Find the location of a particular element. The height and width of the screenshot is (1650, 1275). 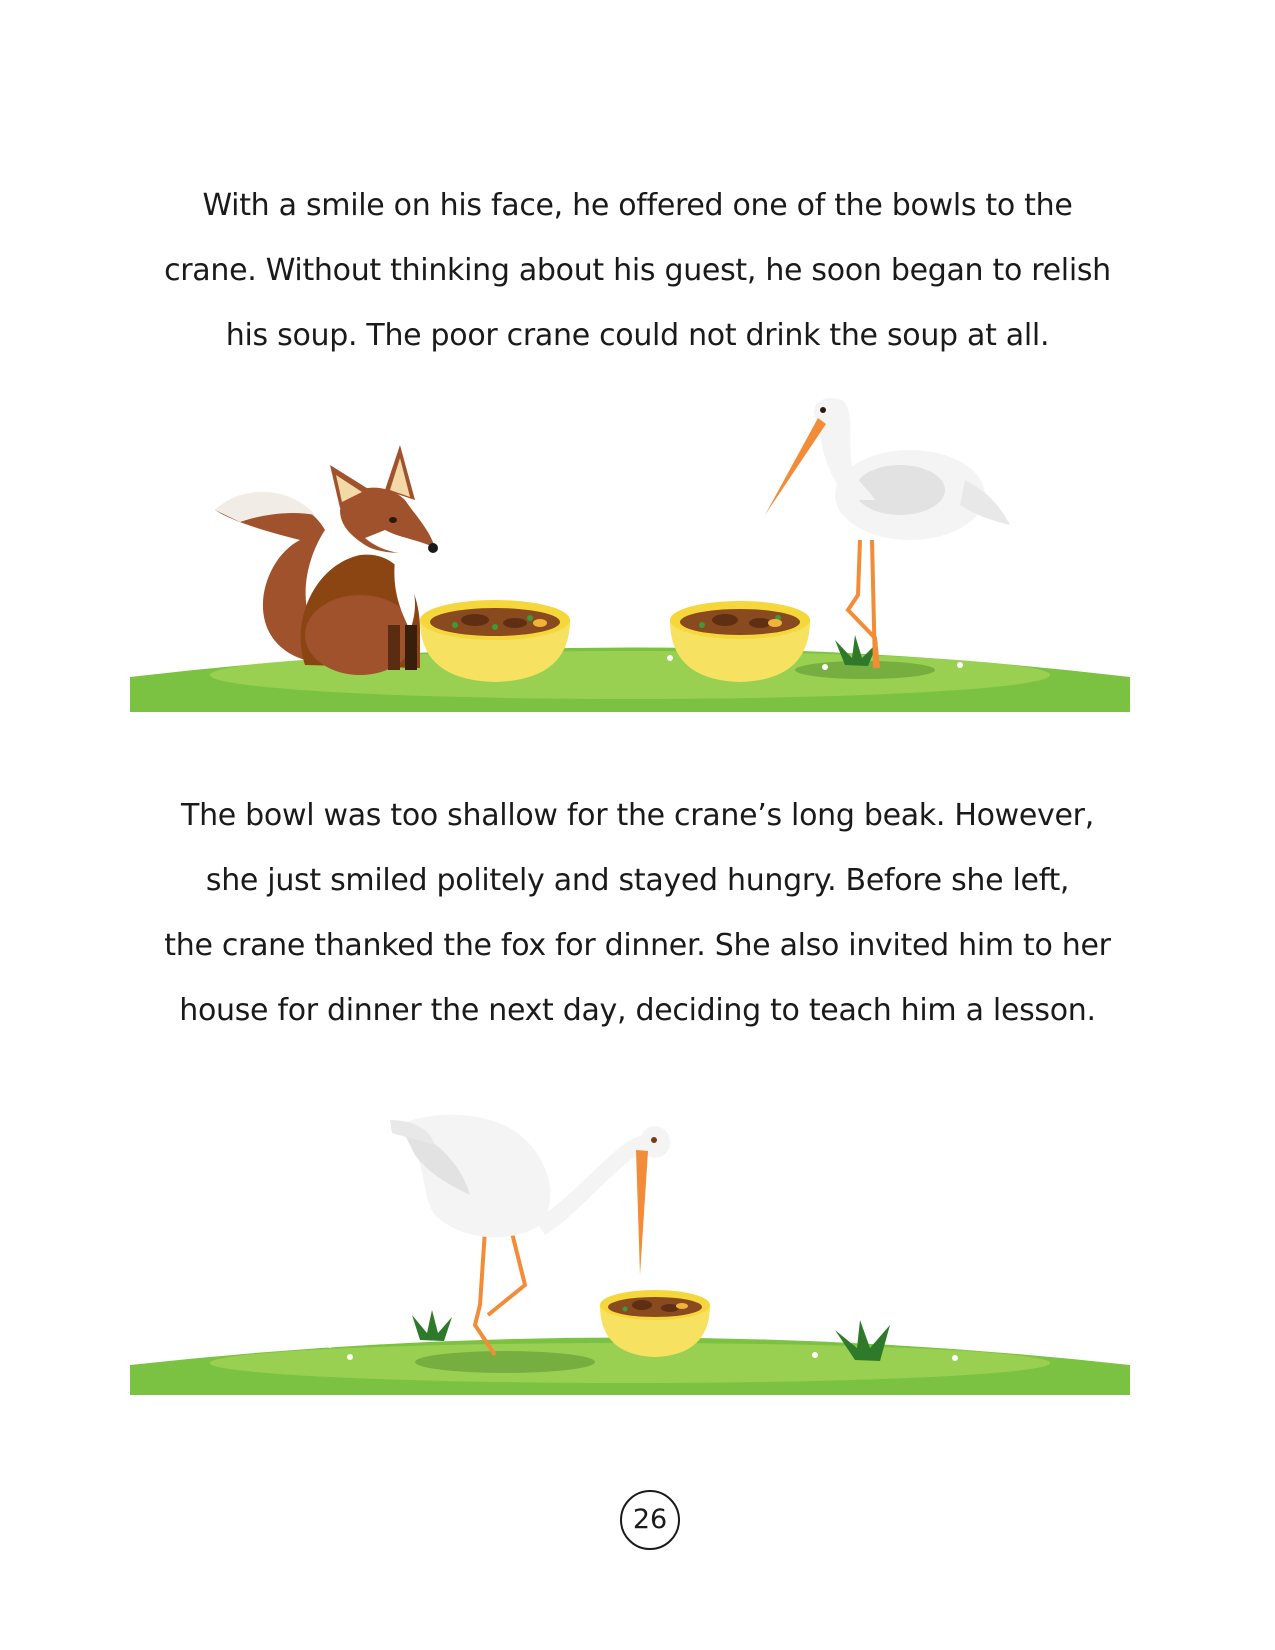

page-number: 26 is located at coordinates (650, 1520).